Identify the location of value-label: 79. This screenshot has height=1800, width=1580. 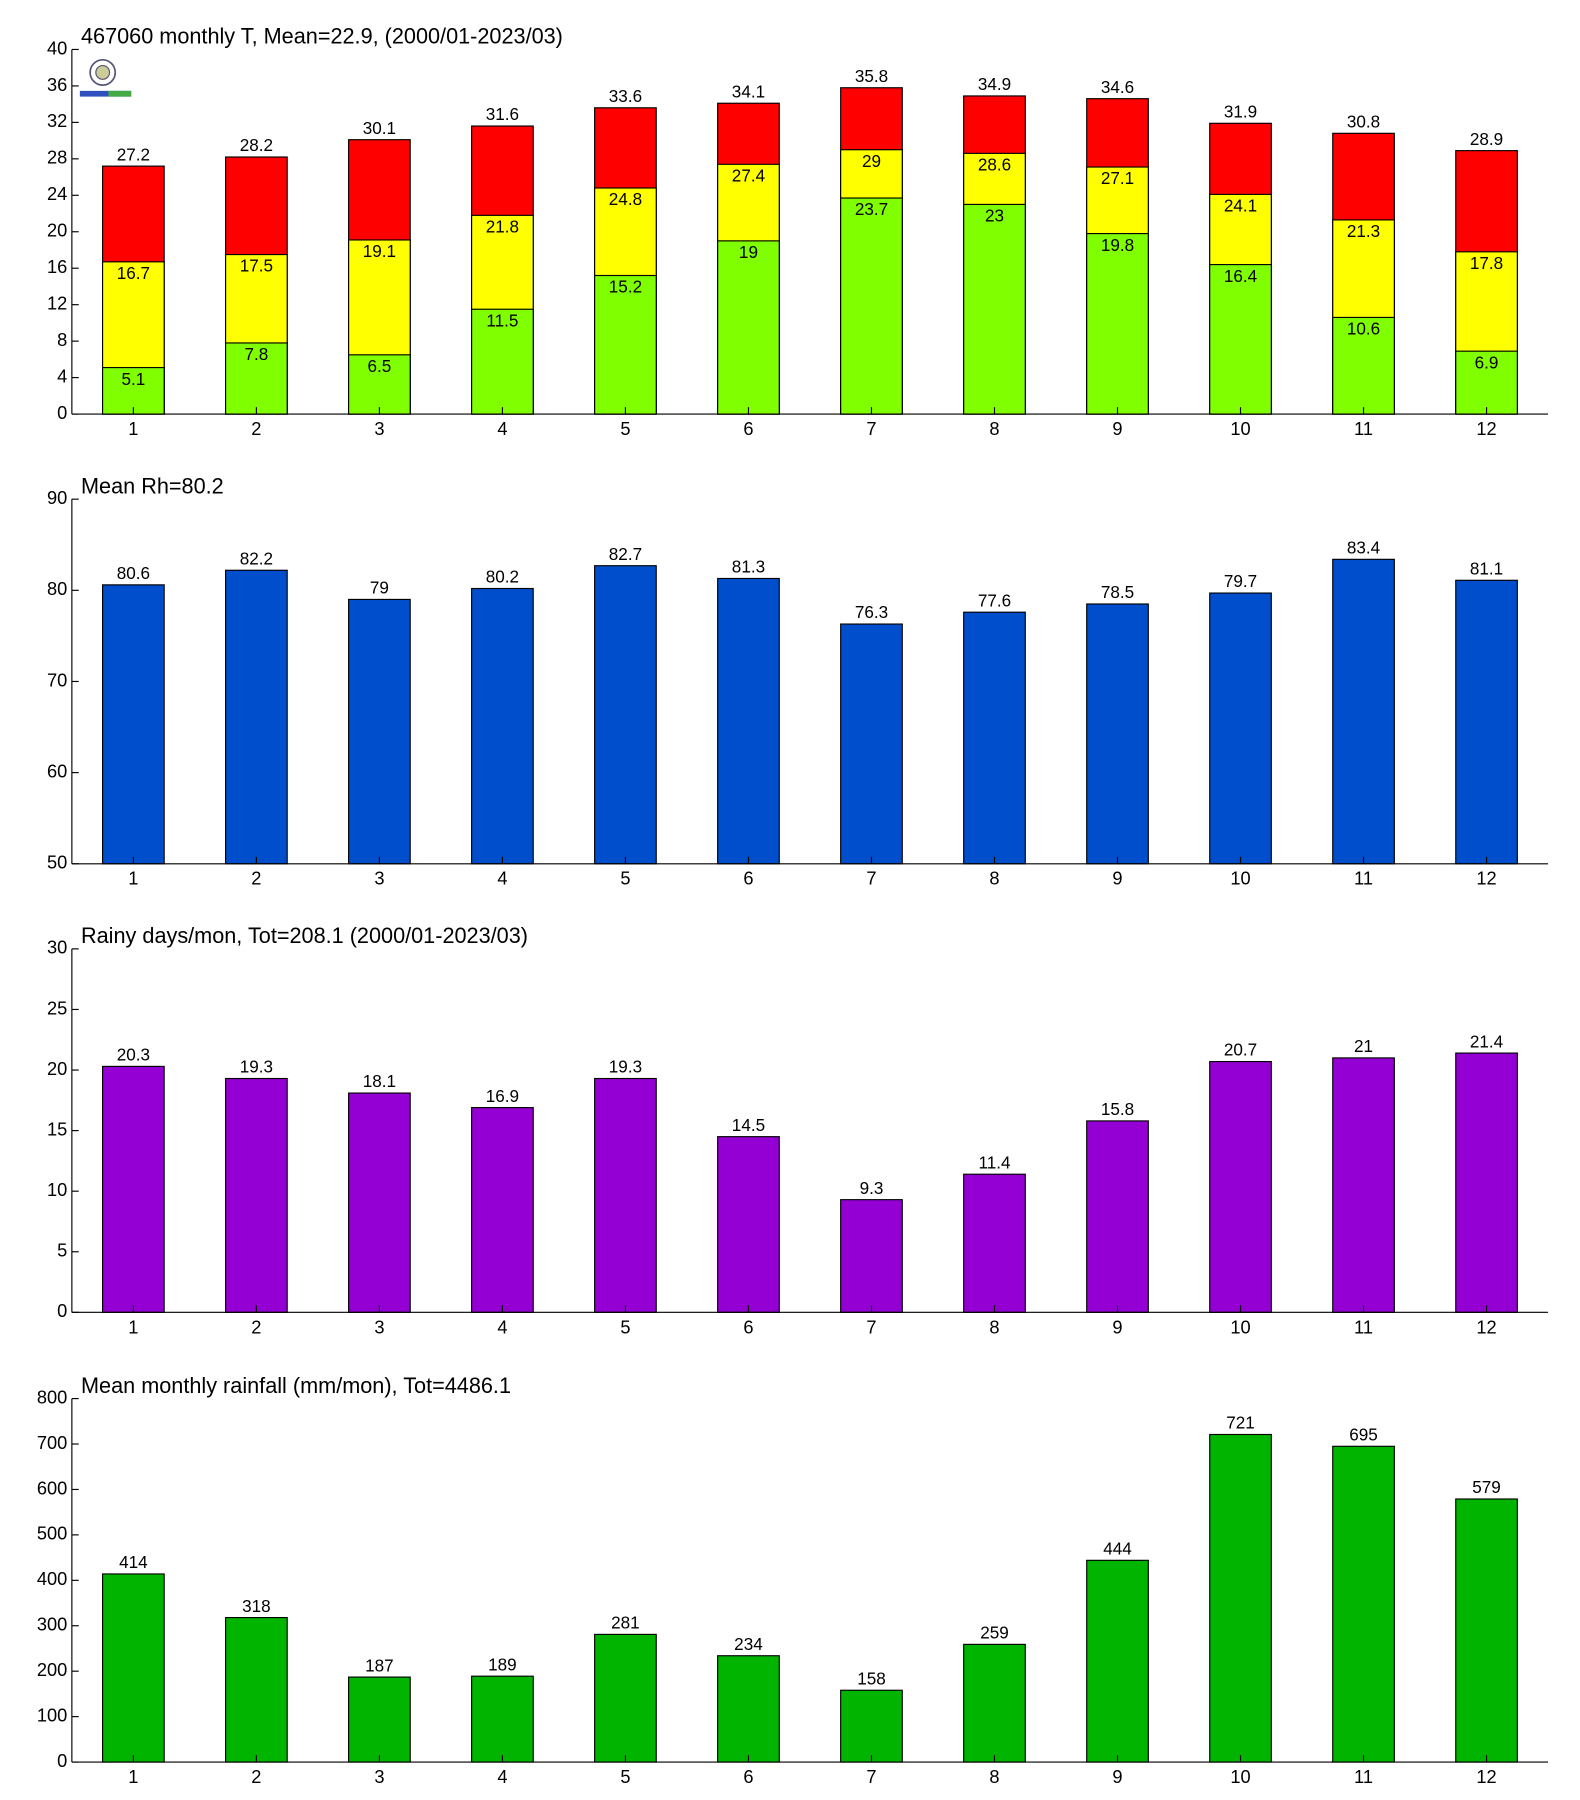
(379, 588).